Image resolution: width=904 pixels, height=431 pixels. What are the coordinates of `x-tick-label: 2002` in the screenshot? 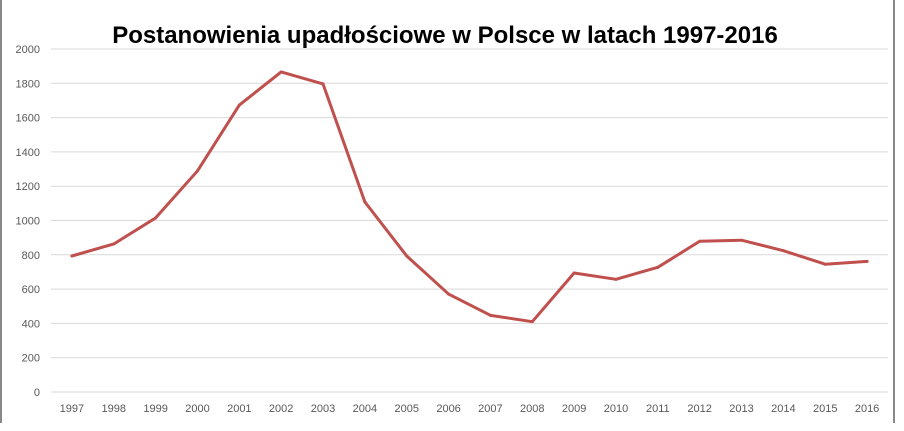 It's located at (281, 409).